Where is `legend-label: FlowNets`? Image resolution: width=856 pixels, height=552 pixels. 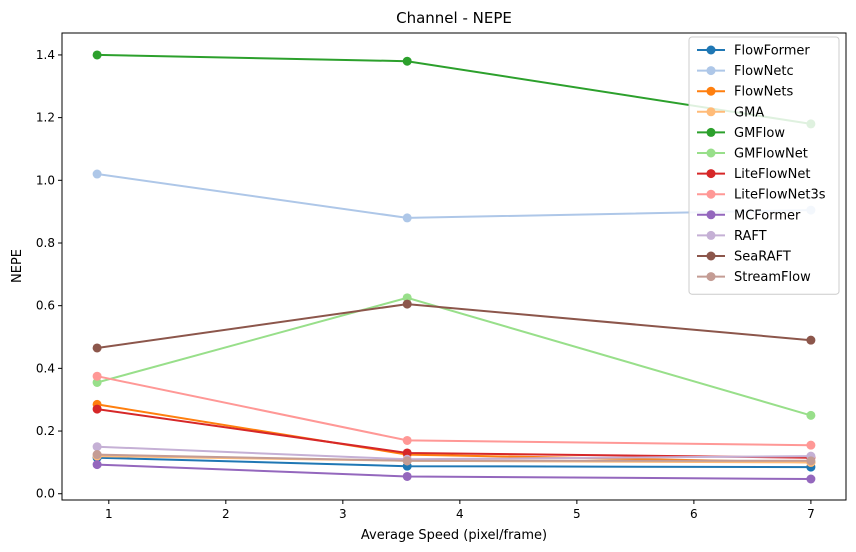
legend-label: FlowNets is located at coordinates (763, 92).